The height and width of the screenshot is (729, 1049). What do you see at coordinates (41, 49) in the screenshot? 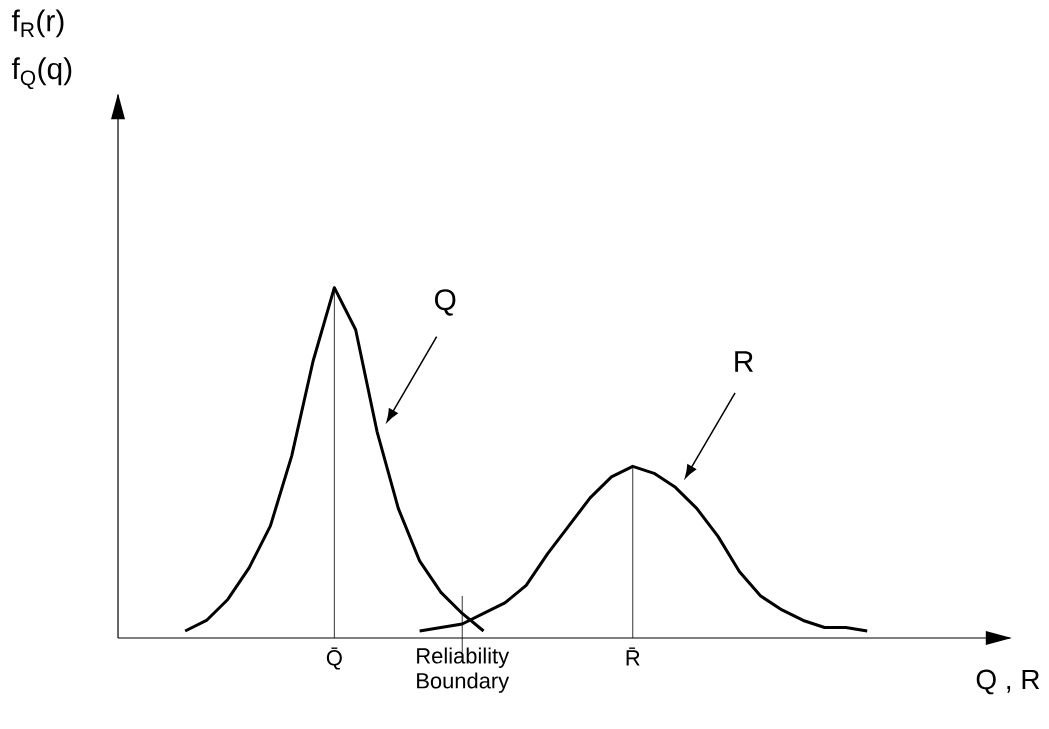
I see `text: f$_{R}$(r) f$_{Q}$(q)` at bounding box center [41, 49].